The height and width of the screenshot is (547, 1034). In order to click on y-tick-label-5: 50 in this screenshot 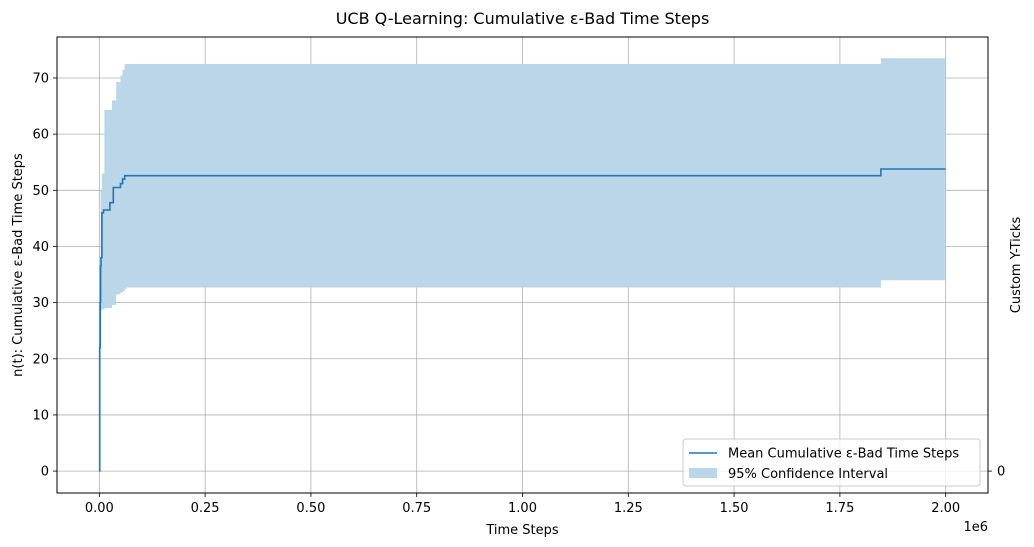, I will do `click(40, 191)`.